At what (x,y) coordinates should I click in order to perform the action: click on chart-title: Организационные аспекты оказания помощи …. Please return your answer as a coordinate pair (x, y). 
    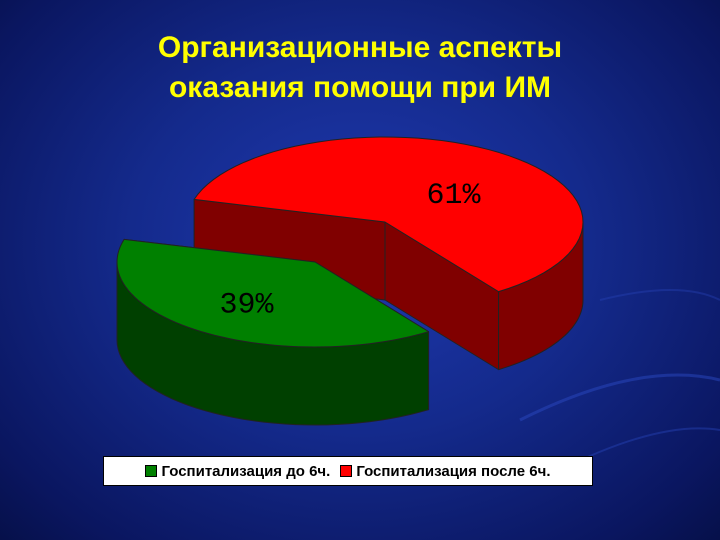
    Looking at the image, I should click on (360, 67).